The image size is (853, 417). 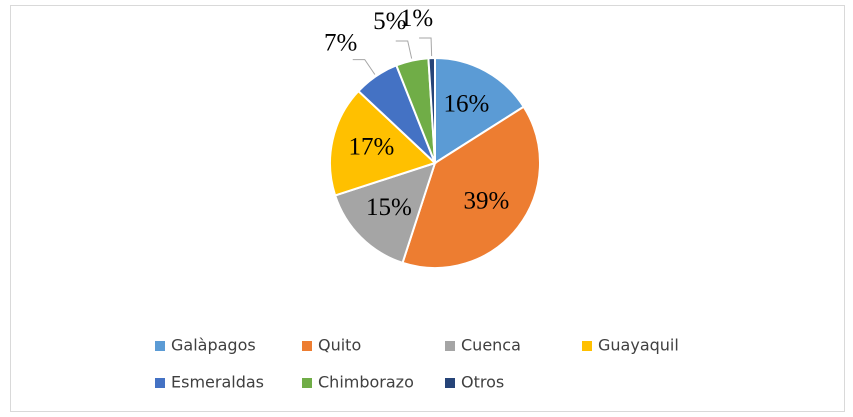 What do you see at coordinates (416, 18) in the screenshot?
I see `value-label: 1%` at bounding box center [416, 18].